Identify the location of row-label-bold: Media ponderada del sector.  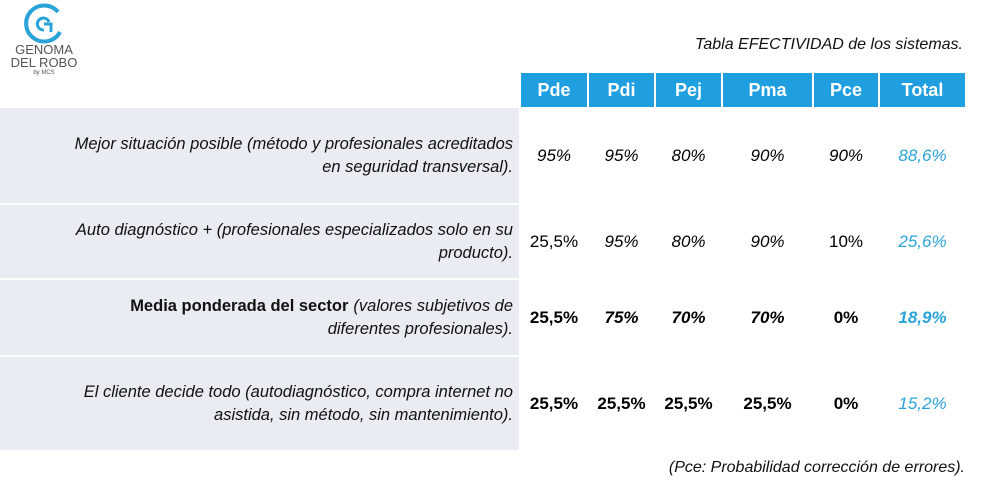
(239, 305).